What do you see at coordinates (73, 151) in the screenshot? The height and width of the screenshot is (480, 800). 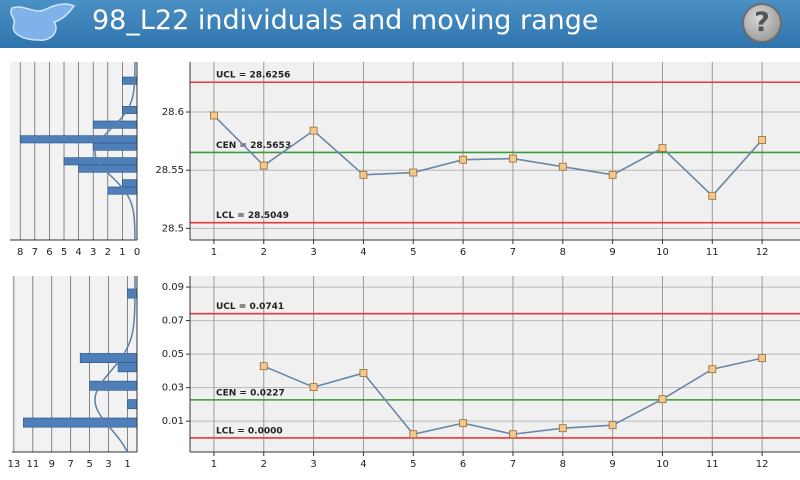 I see `plot-background` at bounding box center [73, 151].